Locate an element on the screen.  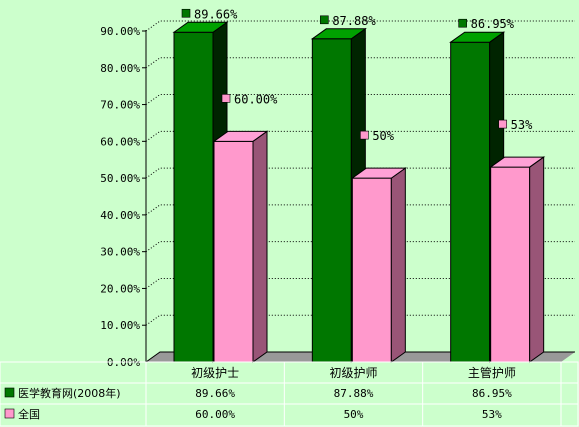
y-tick-label: 90.00% is located at coordinates (120, 31).